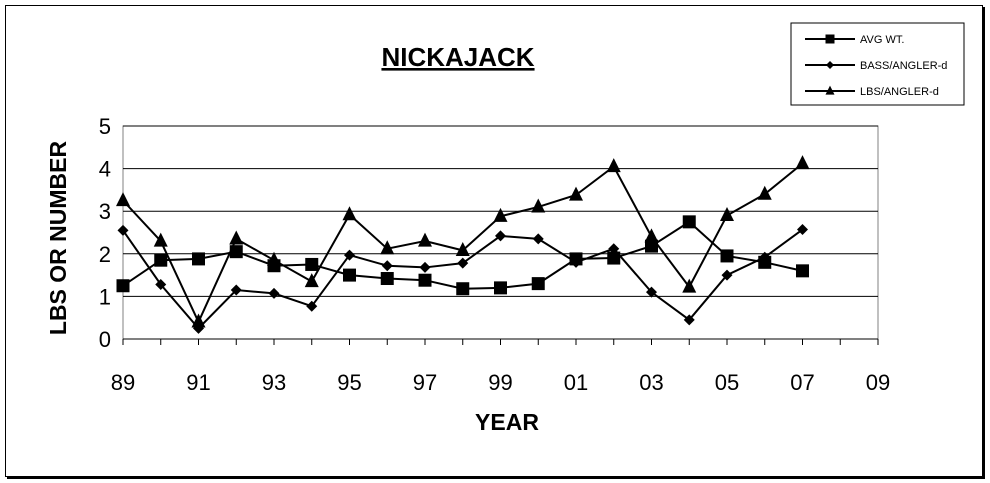 The image size is (990, 483). Describe the element at coordinates (882, 40) in the screenshot. I see `legend-label: AVG WT.` at that location.